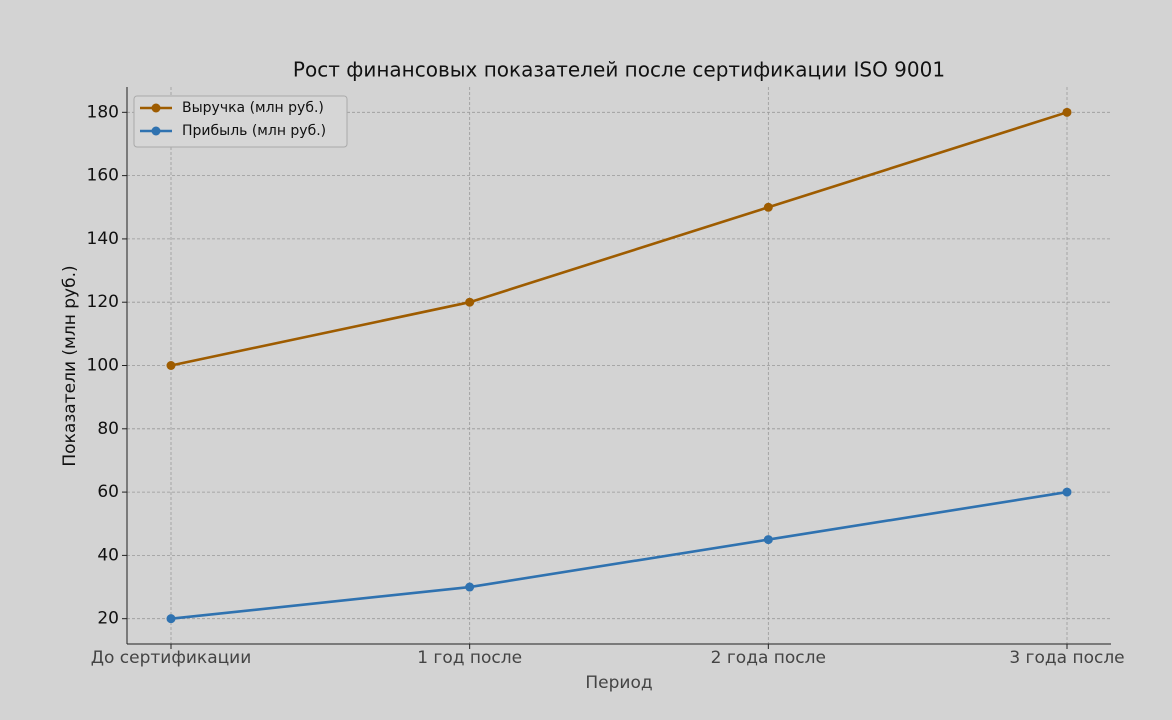  What do you see at coordinates (103, 366) in the screenshot?
I see `y-tick-label: 100` at bounding box center [103, 366].